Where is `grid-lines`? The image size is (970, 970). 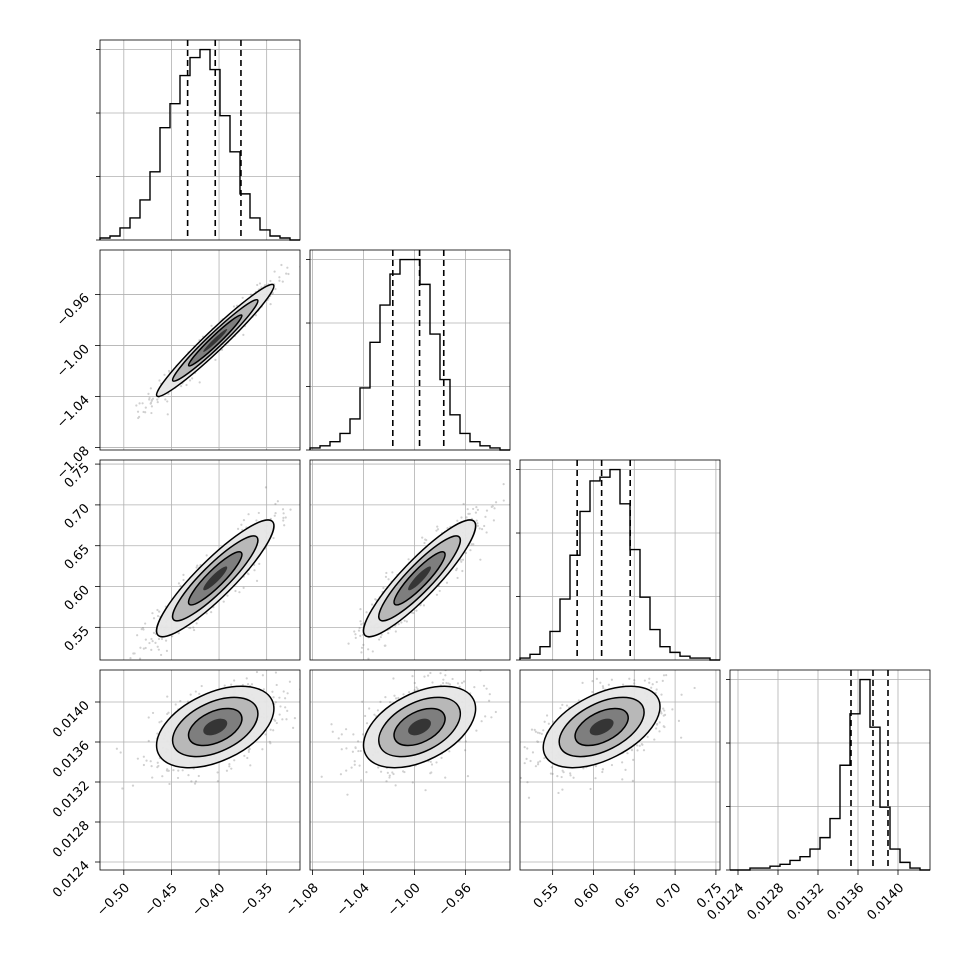 grid-lines is located at coordinates (200, 350).